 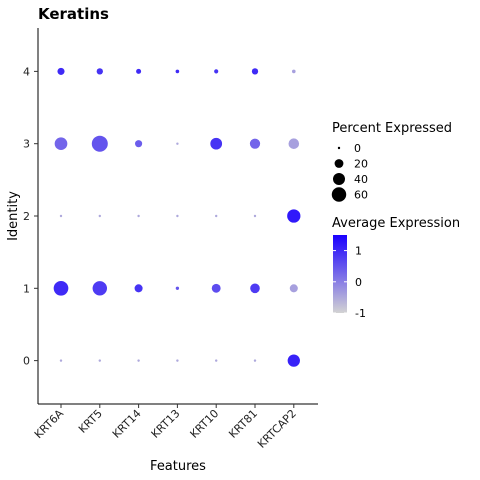 What do you see at coordinates (357, 148) in the screenshot?
I see `legend-size-label: 0` at bounding box center [357, 148].